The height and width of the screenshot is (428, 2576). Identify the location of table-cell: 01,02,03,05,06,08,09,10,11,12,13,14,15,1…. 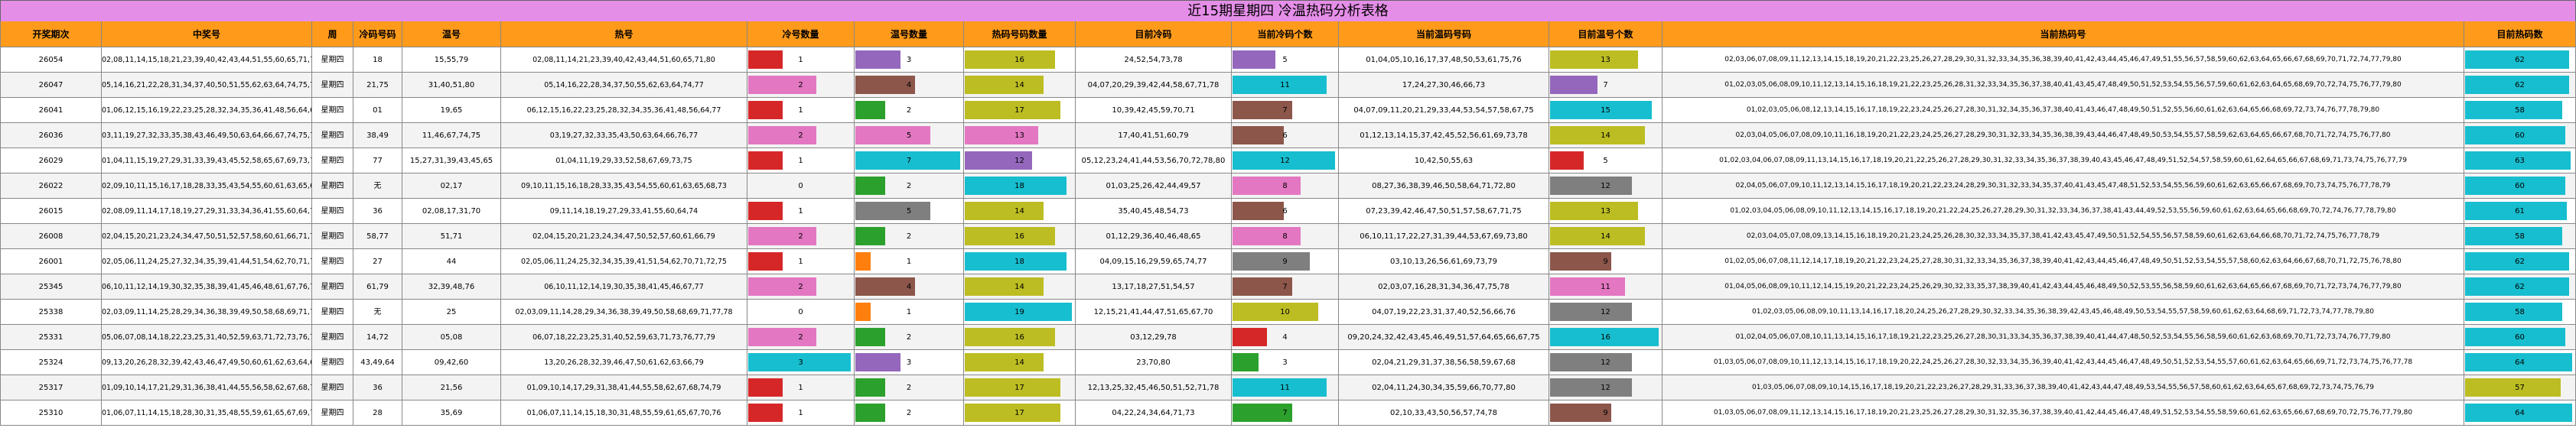
(2063, 85).